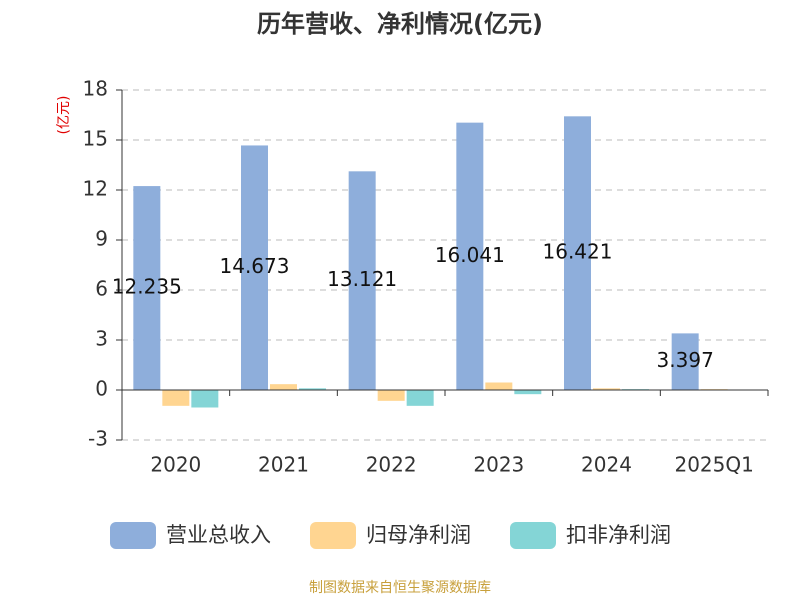 This screenshot has height=604, width=800. I want to click on y-tick-label: 18, so click(95, 89).